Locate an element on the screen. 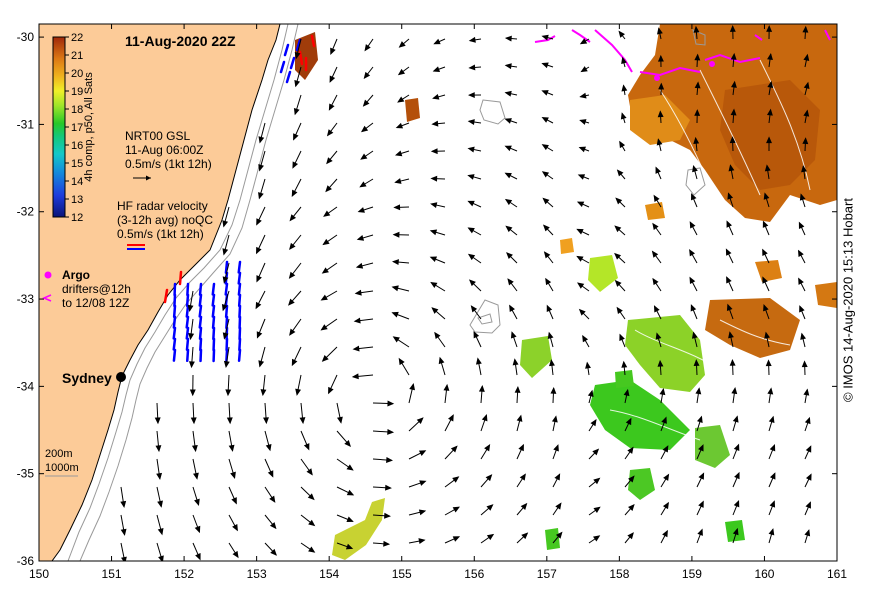  isobath-label-200: 200m is located at coordinates (59, 454).